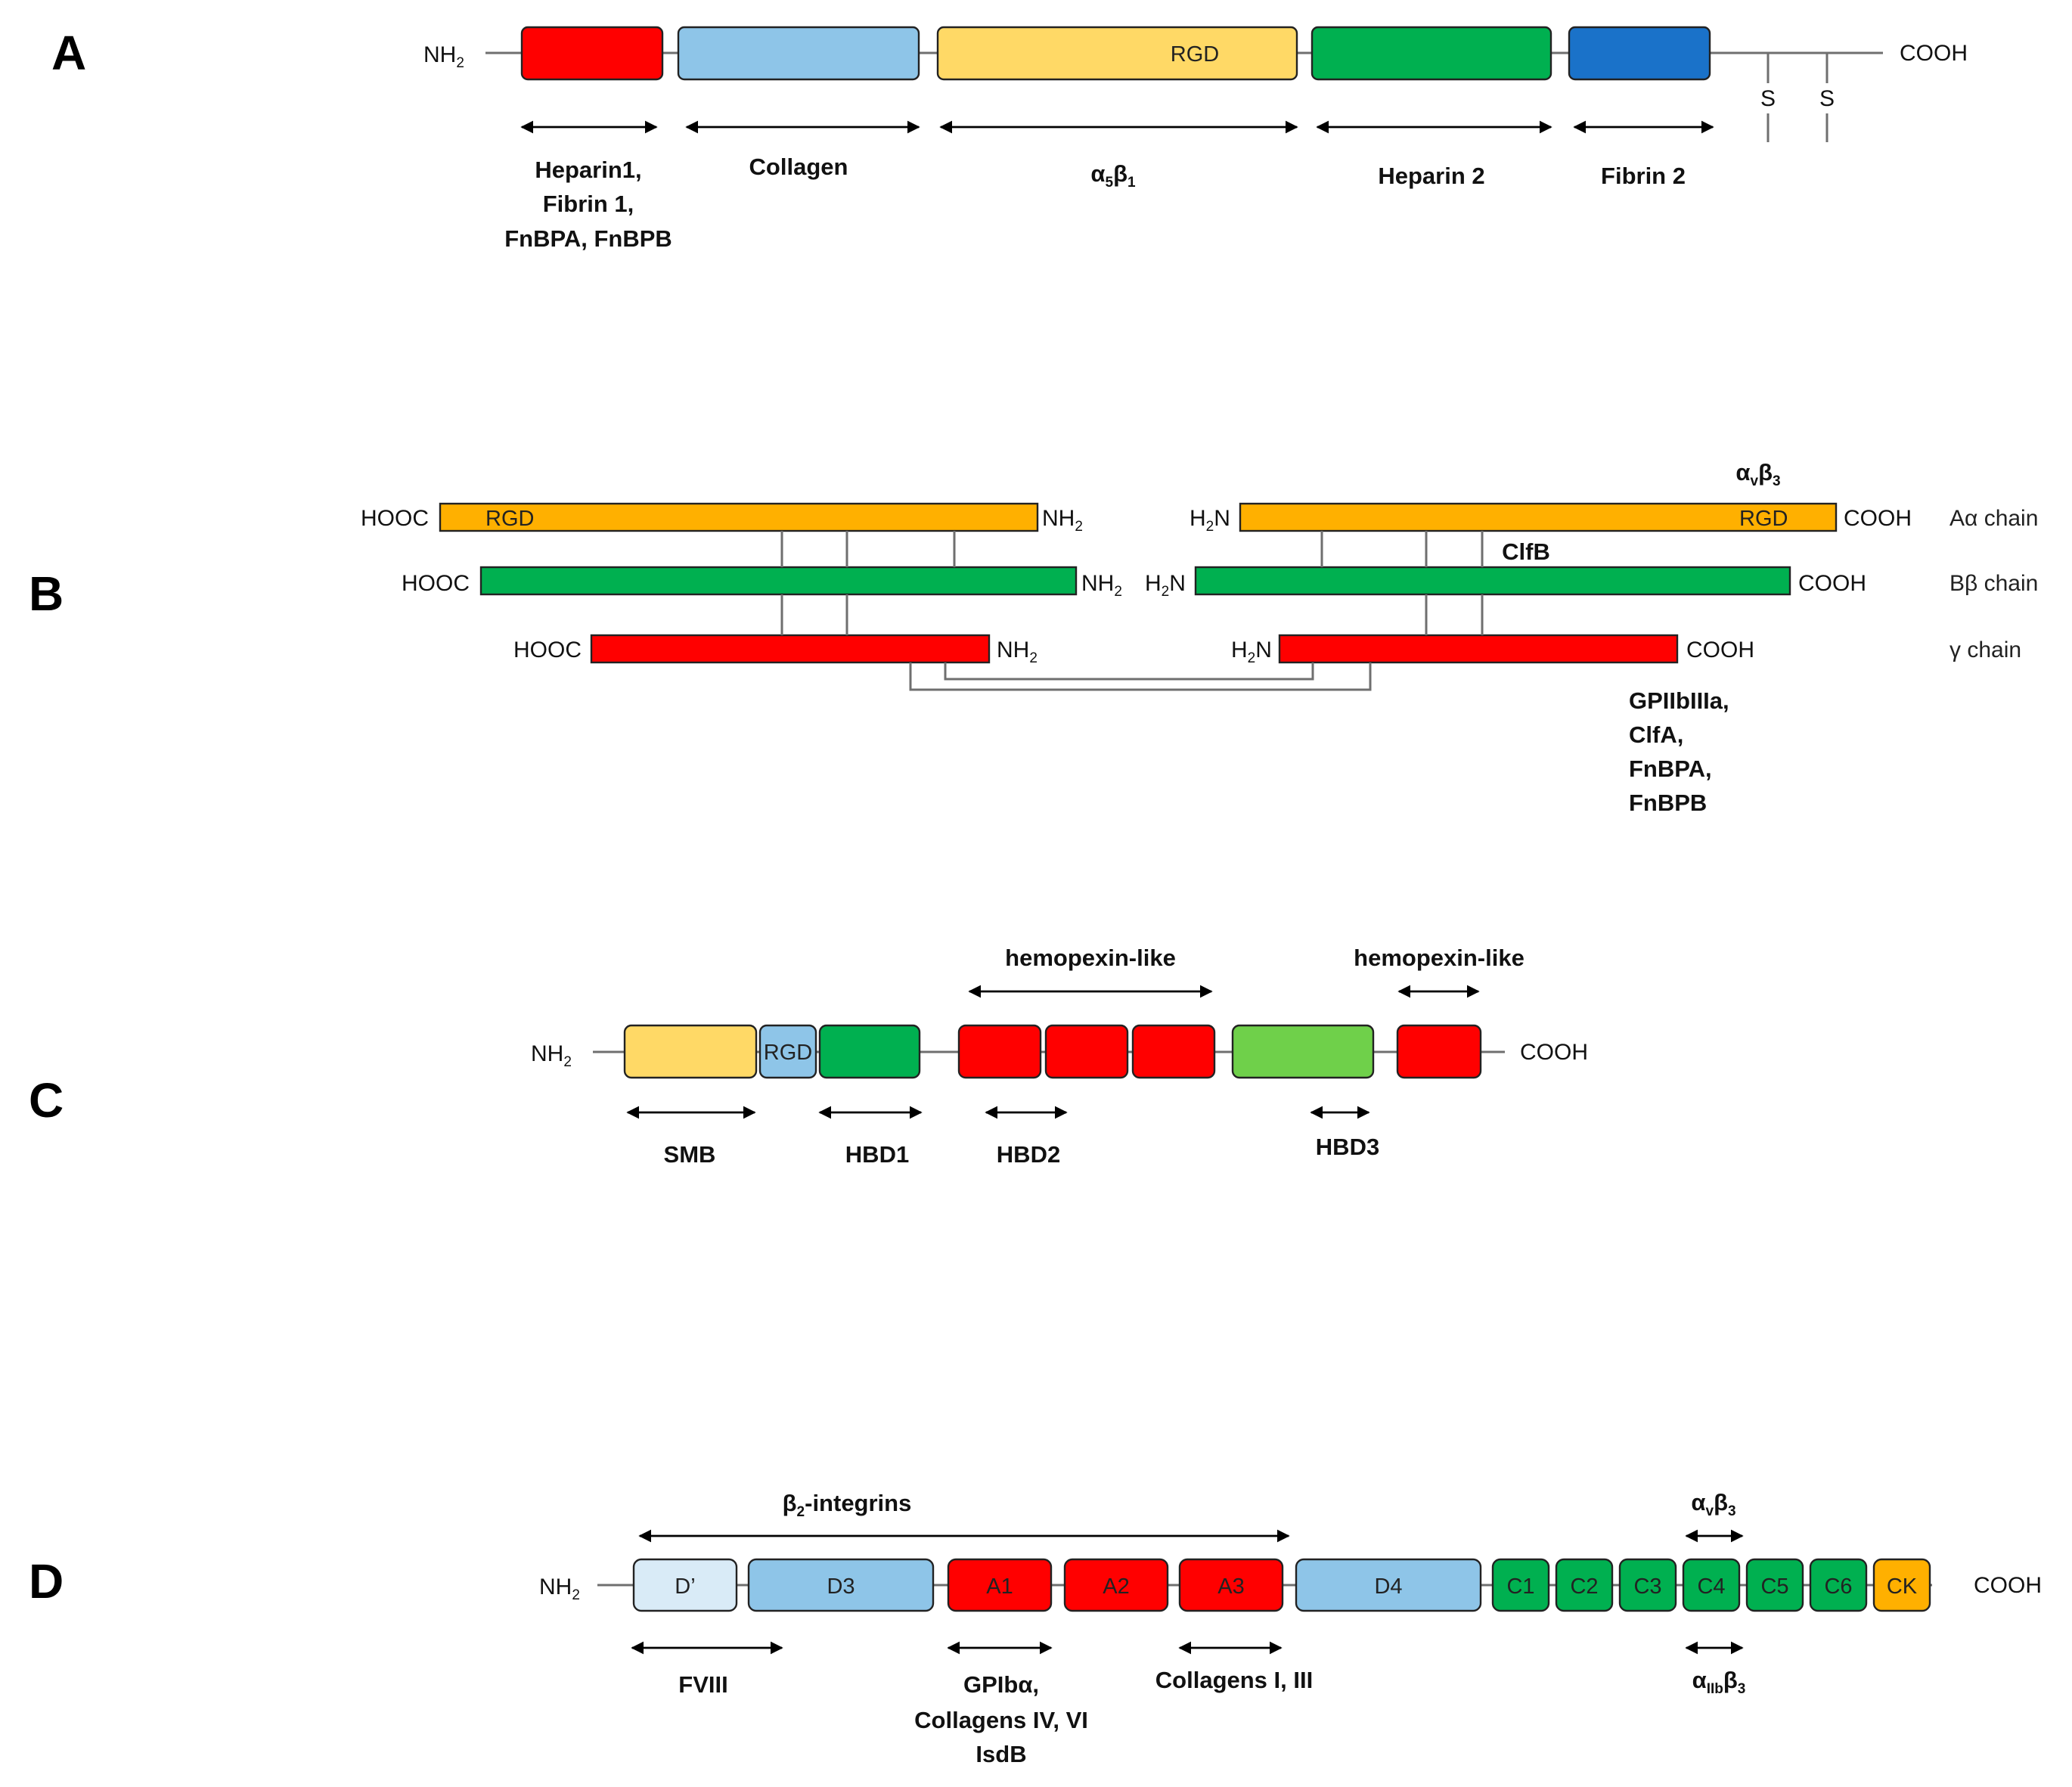 Image resolution: width=2072 pixels, height=1787 pixels. I want to click on label-gamma-binder-2: ClfA,, so click(1656, 734).